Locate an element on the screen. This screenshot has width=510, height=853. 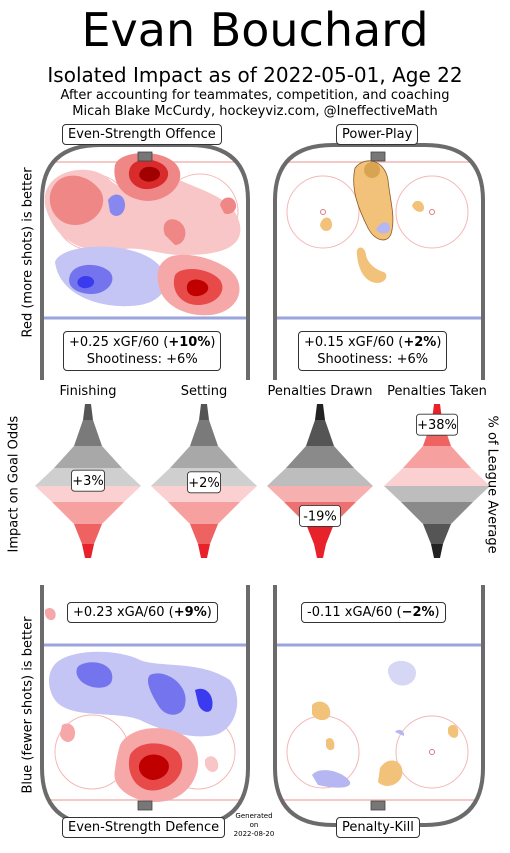
ev-defence-xg: +0.23 xGA/60 ( is located at coordinates (123, 612).